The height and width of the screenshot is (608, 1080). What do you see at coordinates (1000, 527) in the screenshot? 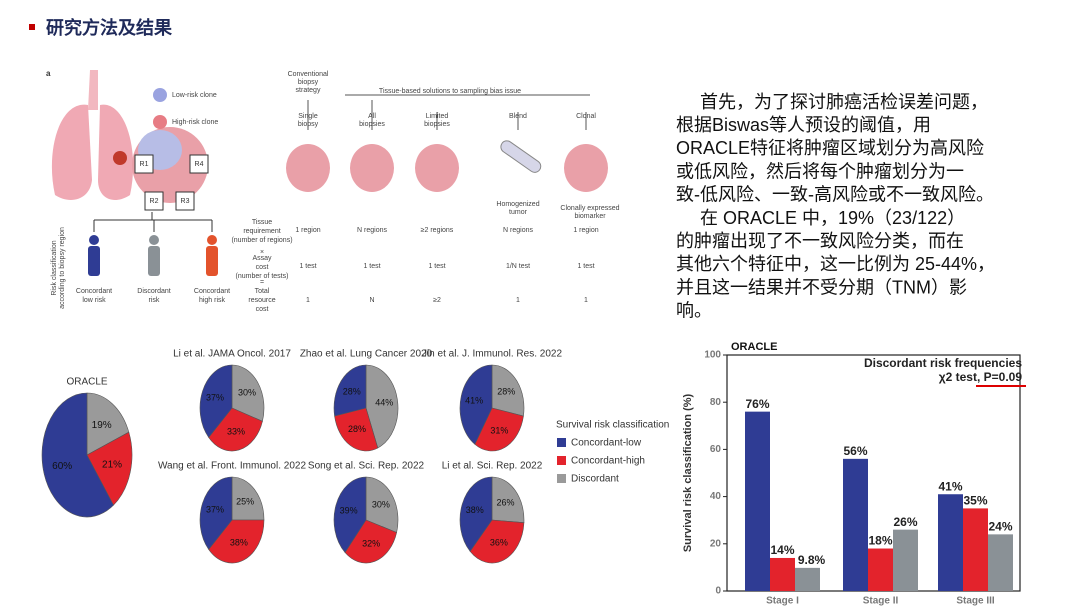
I see `bar-value-label: 24%` at bounding box center [1000, 527].